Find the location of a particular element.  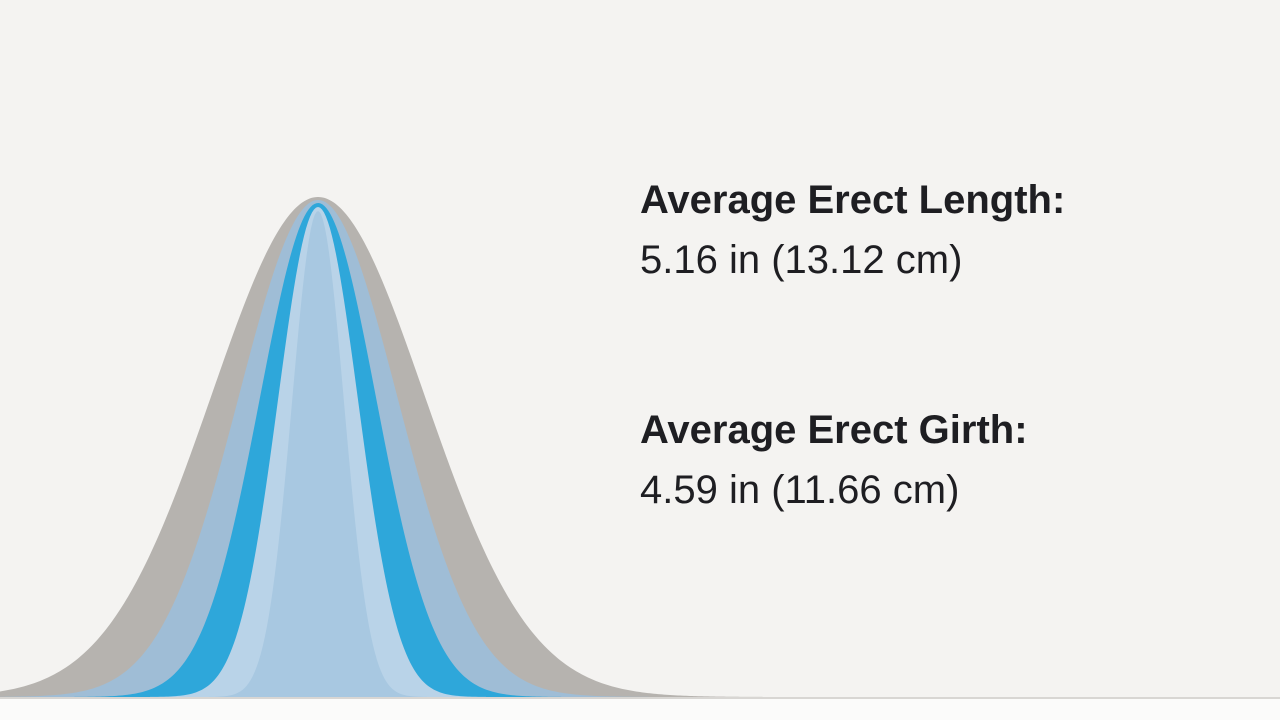

curve-layer-center-blue is located at coordinates (318, 454).